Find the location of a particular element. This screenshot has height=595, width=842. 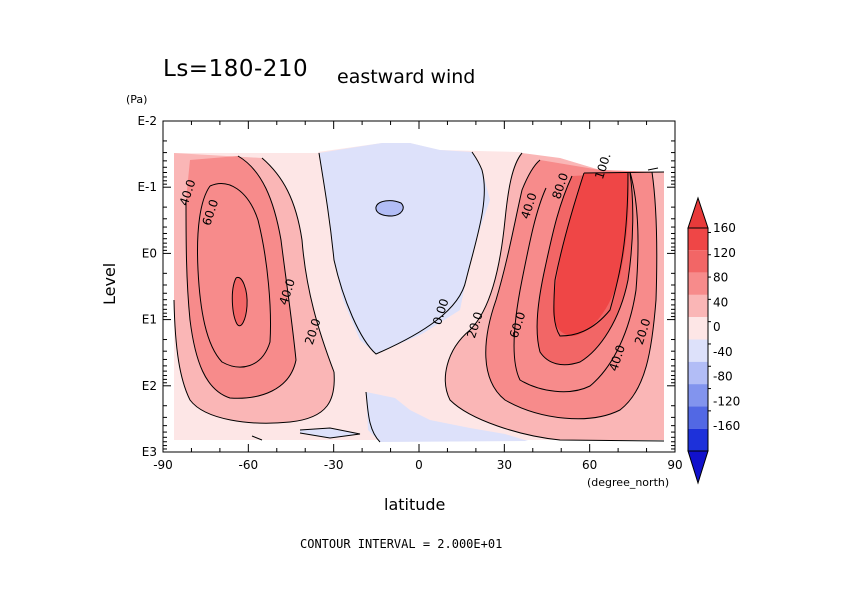

colorbar-label: -80 is located at coordinates (723, 377).